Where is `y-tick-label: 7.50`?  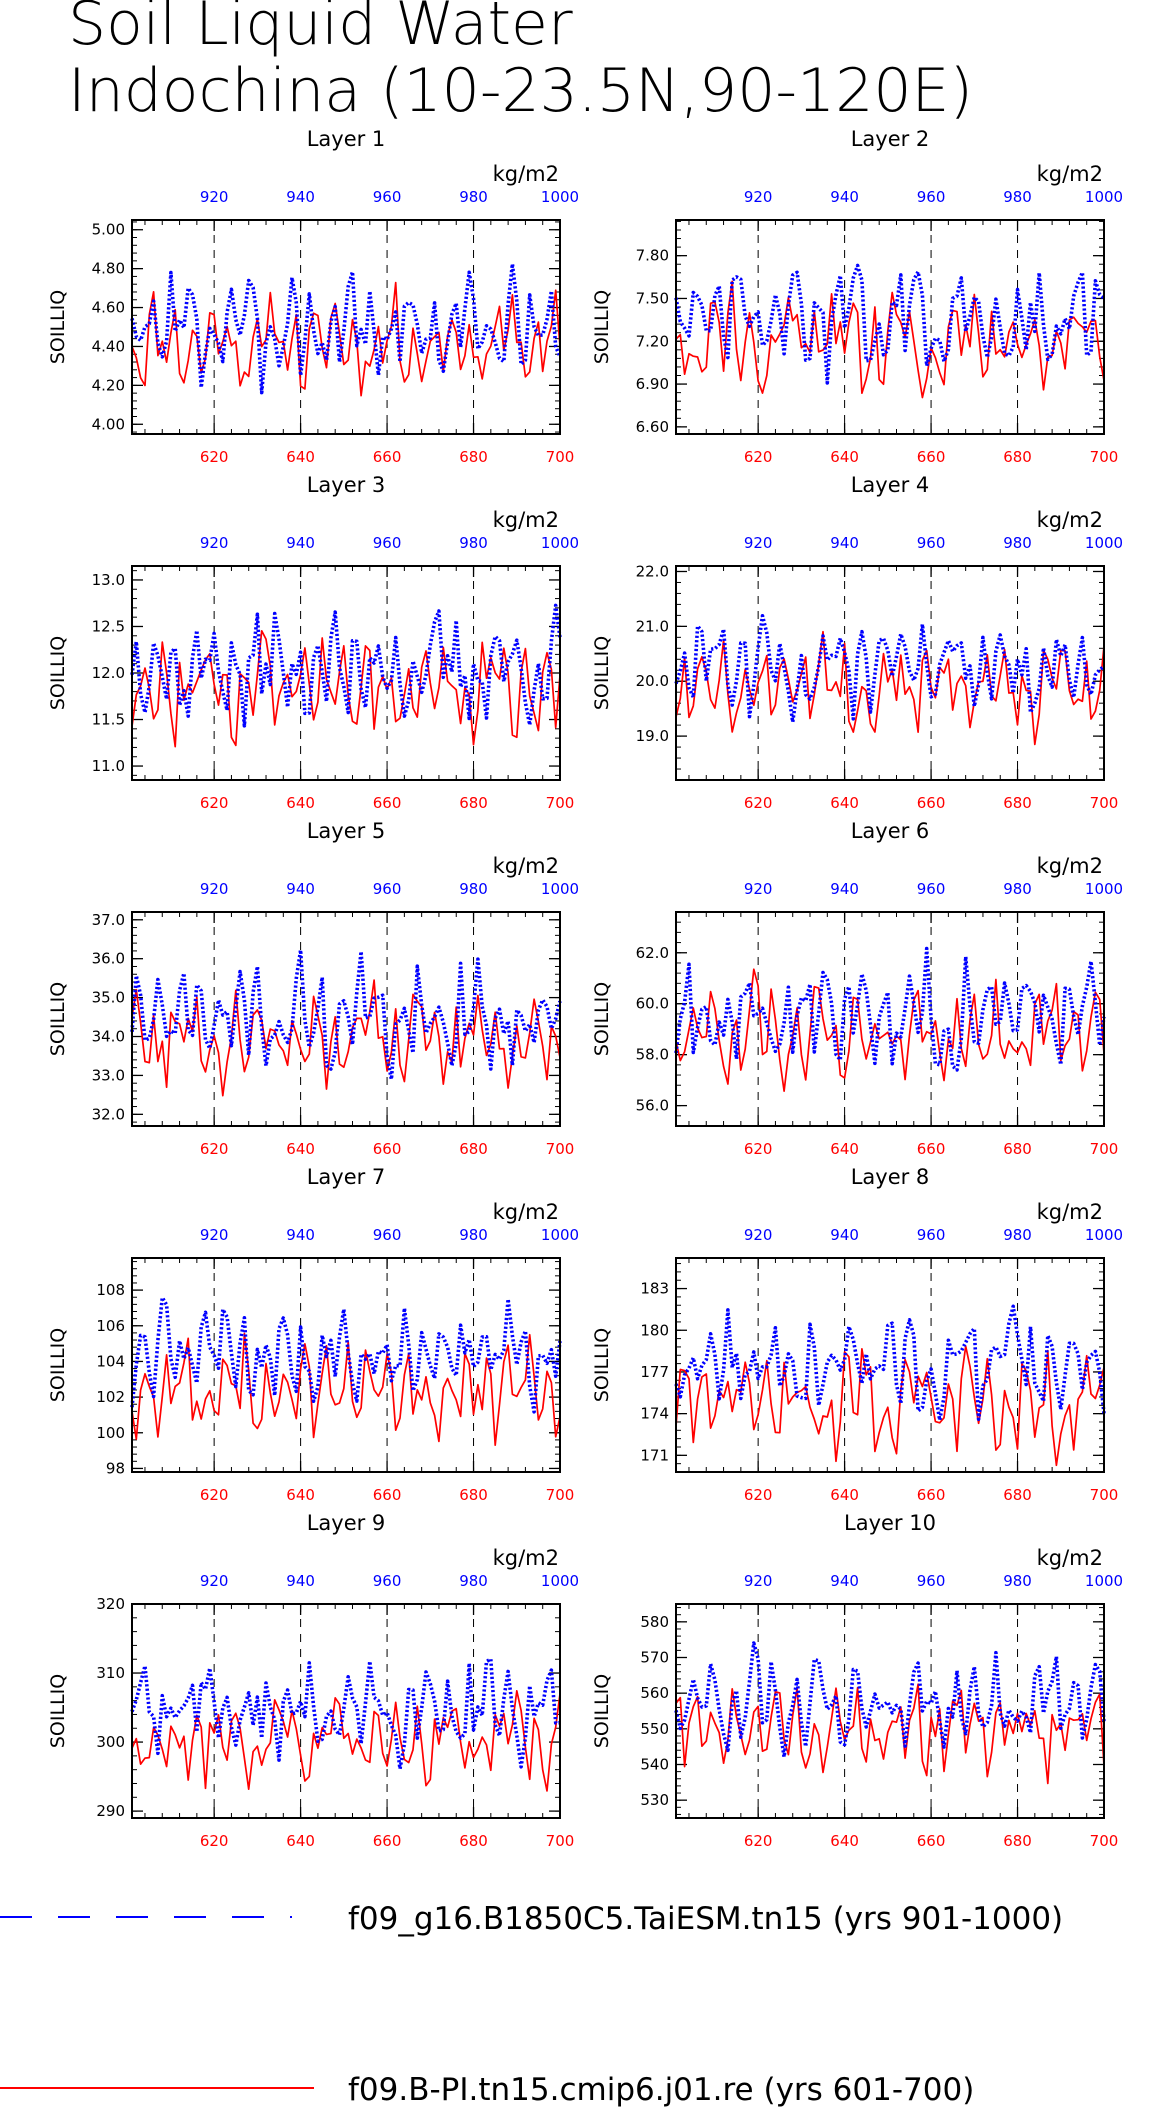
y-tick-label: 7.50 is located at coordinates (652, 298).